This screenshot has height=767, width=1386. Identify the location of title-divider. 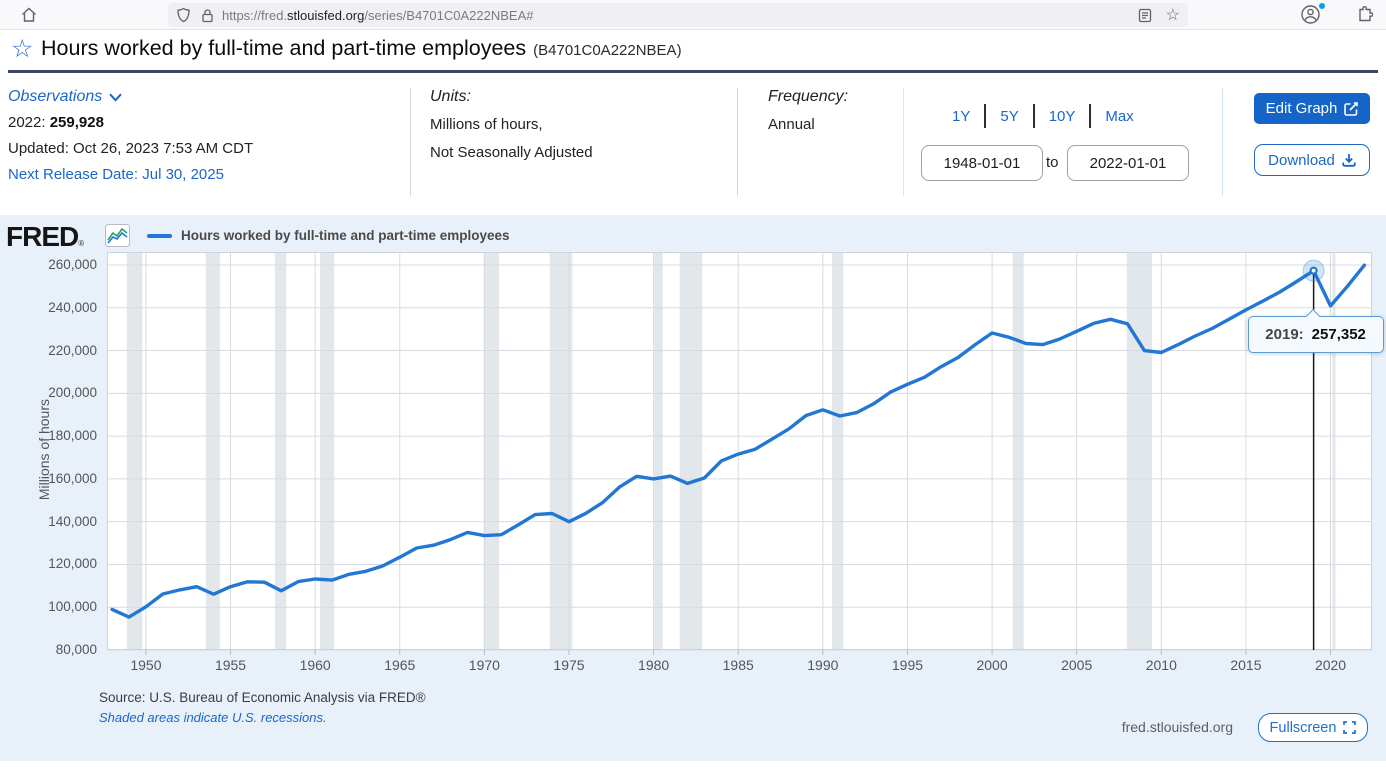
(693, 71).